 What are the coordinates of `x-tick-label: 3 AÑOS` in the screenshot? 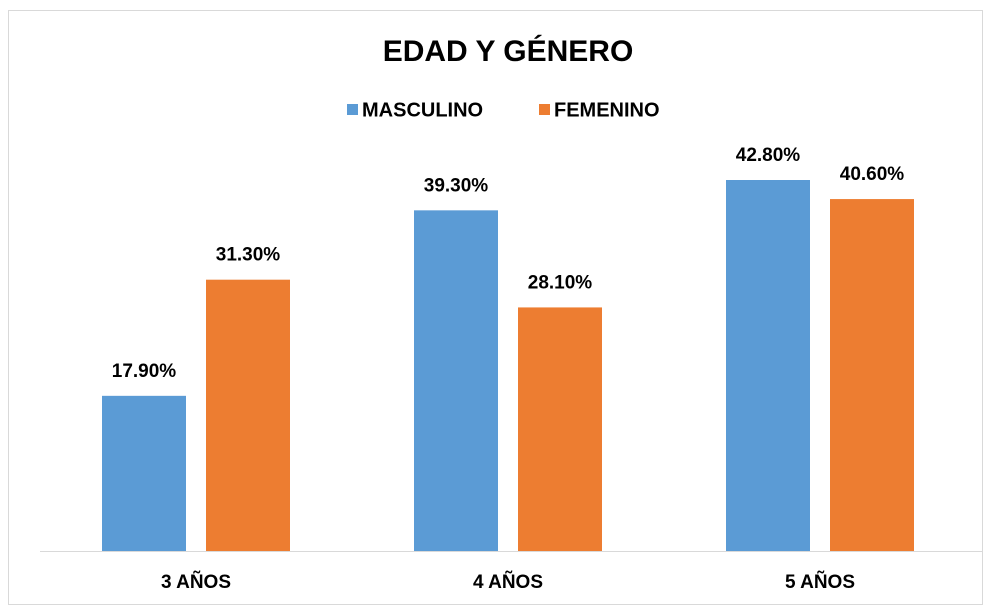 It's located at (196, 582).